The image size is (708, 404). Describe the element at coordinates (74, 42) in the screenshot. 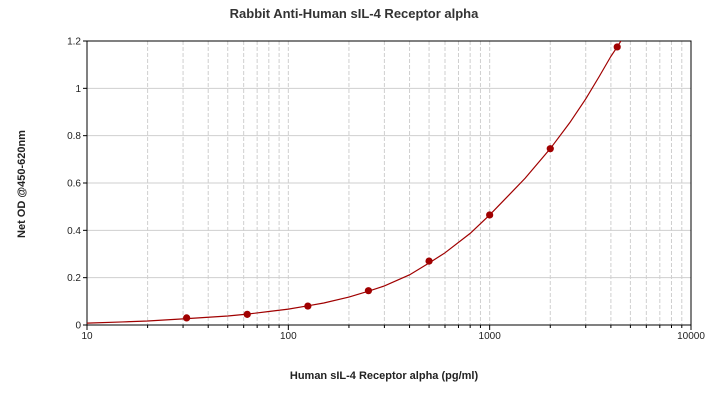

I see `y-tick-label: 1.2` at that location.